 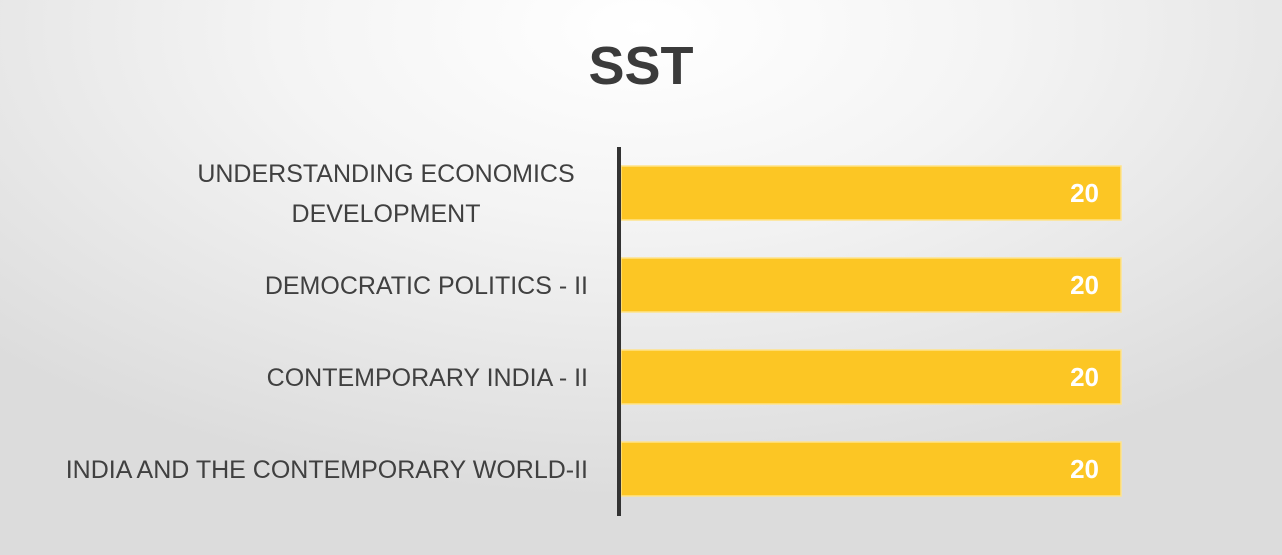 I want to click on category-label-3: CONTEMPORARY INDIA - II, so click(x=427, y=378).